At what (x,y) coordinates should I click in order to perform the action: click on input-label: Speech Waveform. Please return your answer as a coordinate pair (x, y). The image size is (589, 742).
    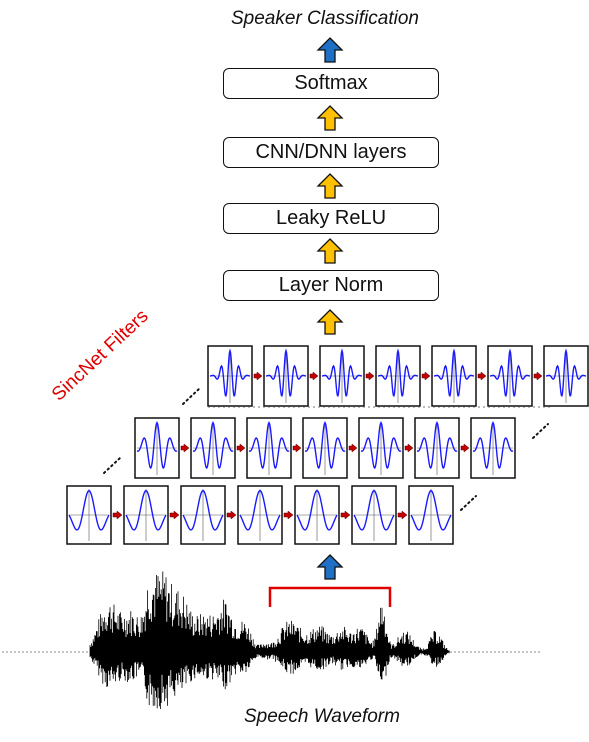
    Looking at the image, I should click on (322, 716).